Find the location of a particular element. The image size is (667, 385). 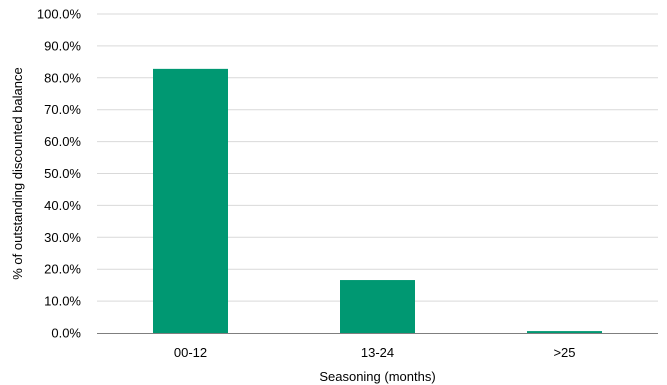

y-axis-title: % of outstanding discounted balance is located at coordinates (17, 173).